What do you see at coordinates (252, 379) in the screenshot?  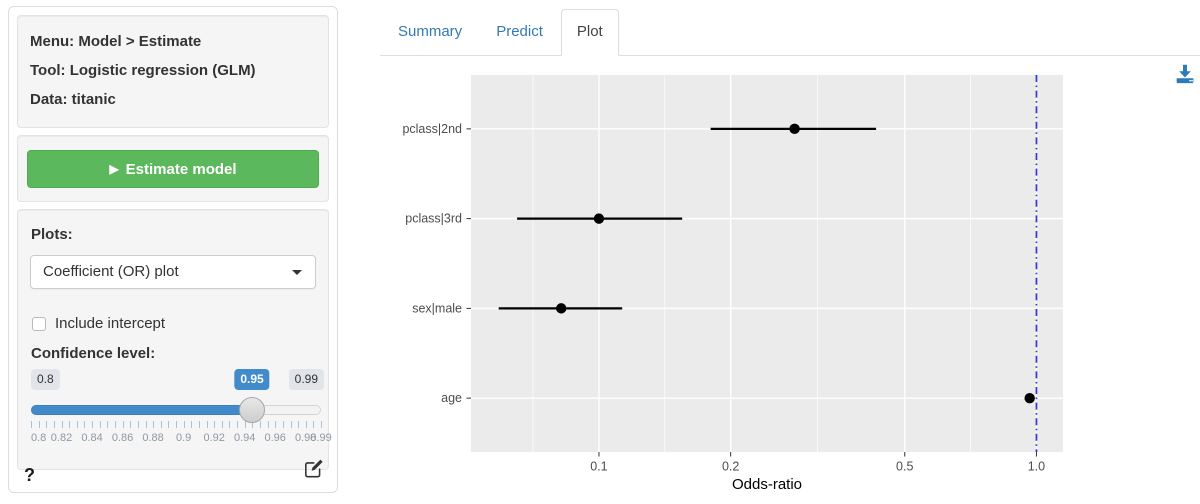 I see `slider-value-badge: 0.95` at bounding box center [252, 379].